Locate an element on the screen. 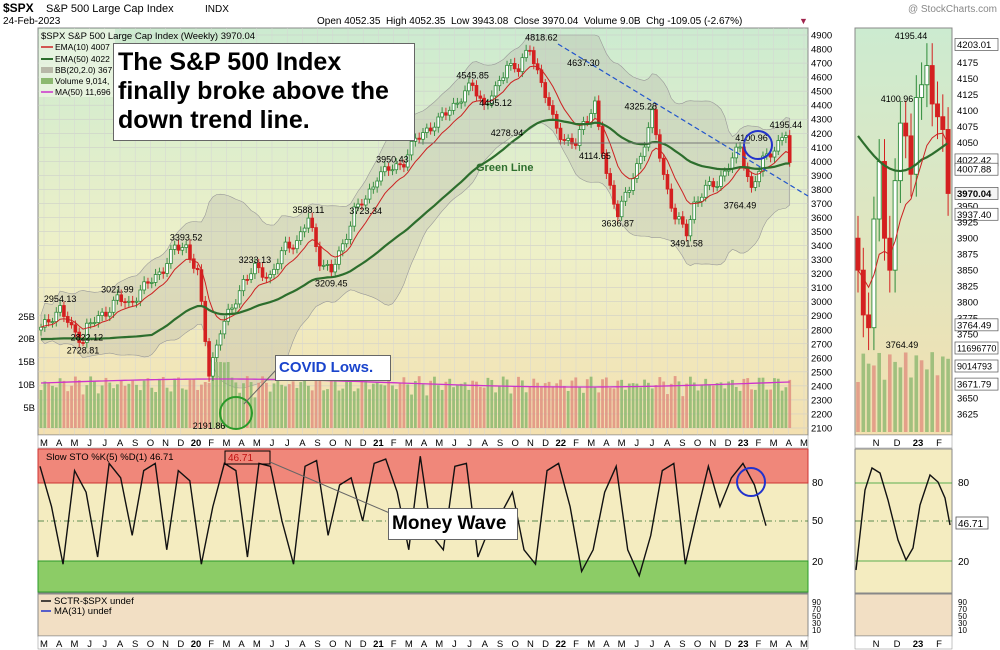 This screenshot has height=650, width=1000. x-tick-label: 22 is located at coordinates (561, 644).